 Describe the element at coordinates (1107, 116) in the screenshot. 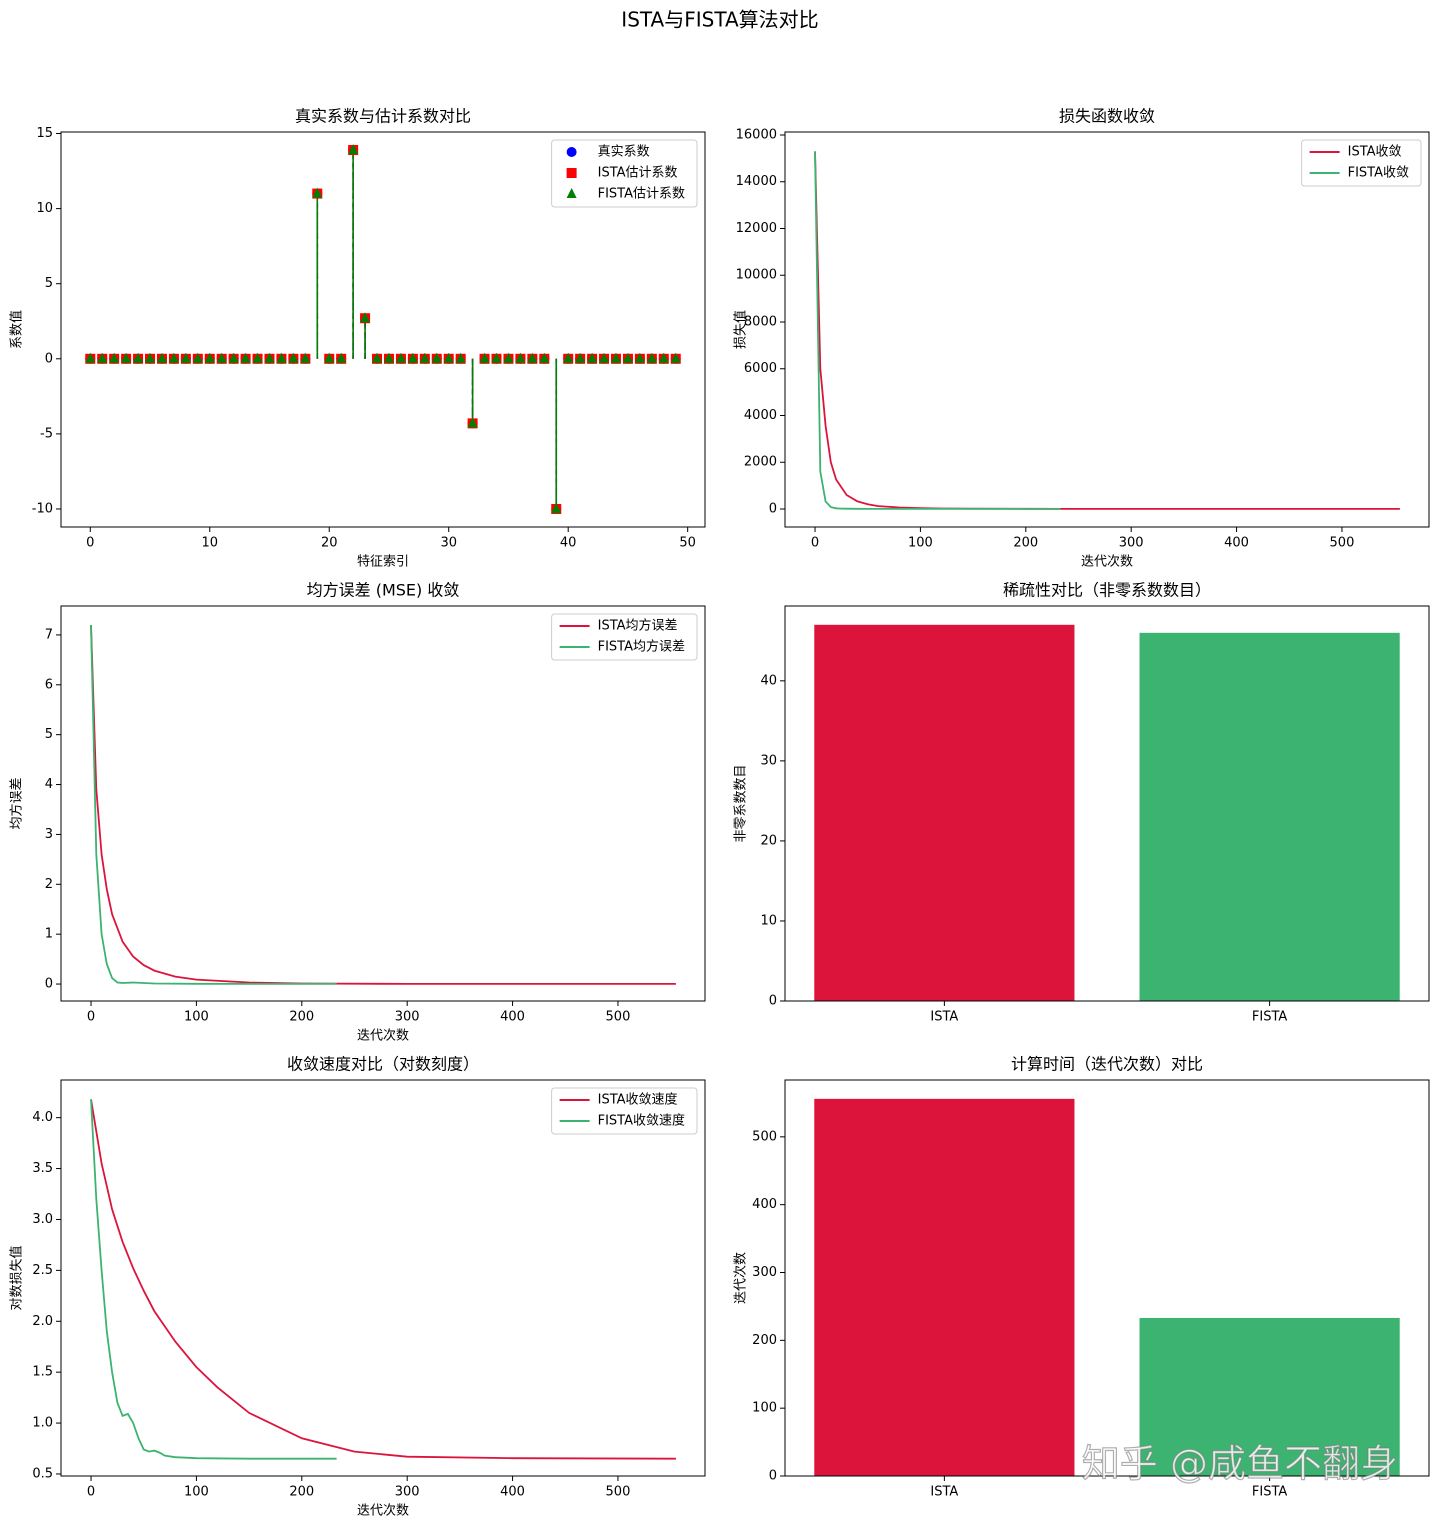

I see `subplot-title: 损失函数收敛` at that location.